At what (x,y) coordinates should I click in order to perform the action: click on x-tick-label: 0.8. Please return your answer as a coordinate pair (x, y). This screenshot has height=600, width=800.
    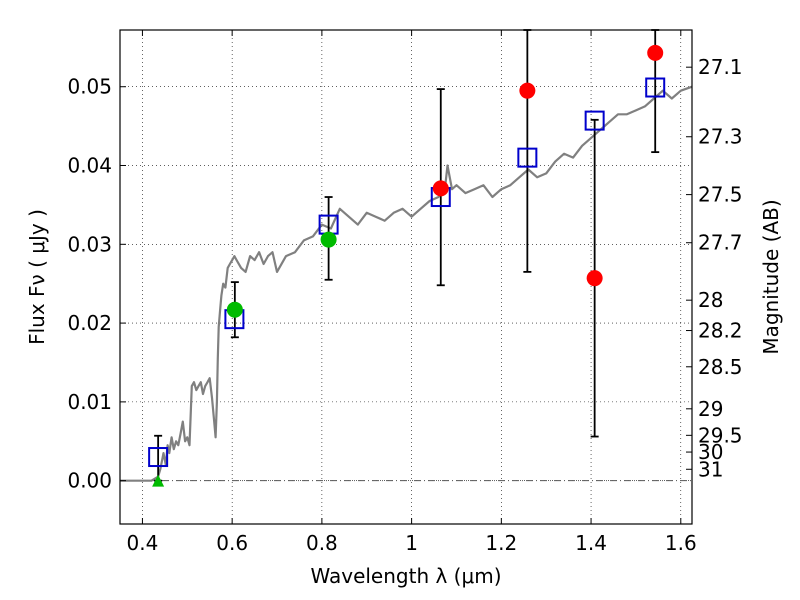
    Looking at the image, I should click on (322, 543).